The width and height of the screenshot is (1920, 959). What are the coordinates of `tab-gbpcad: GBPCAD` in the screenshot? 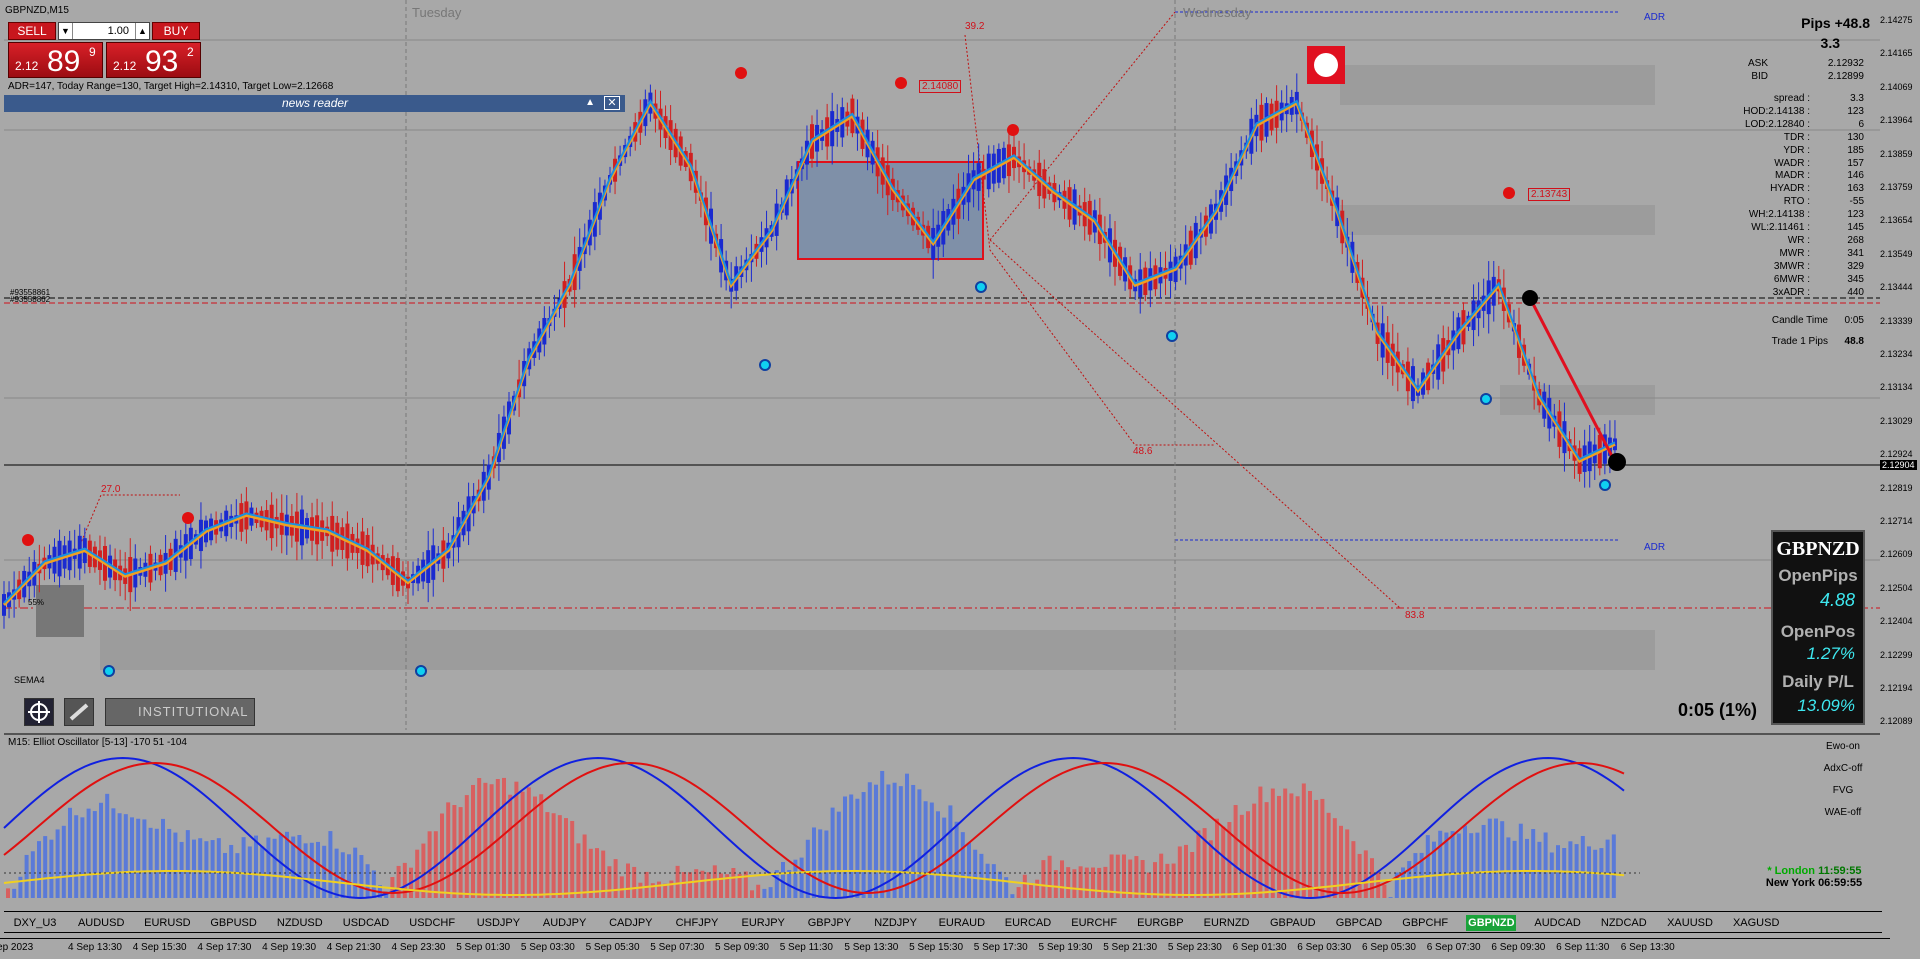 It's located at (1359, 923).